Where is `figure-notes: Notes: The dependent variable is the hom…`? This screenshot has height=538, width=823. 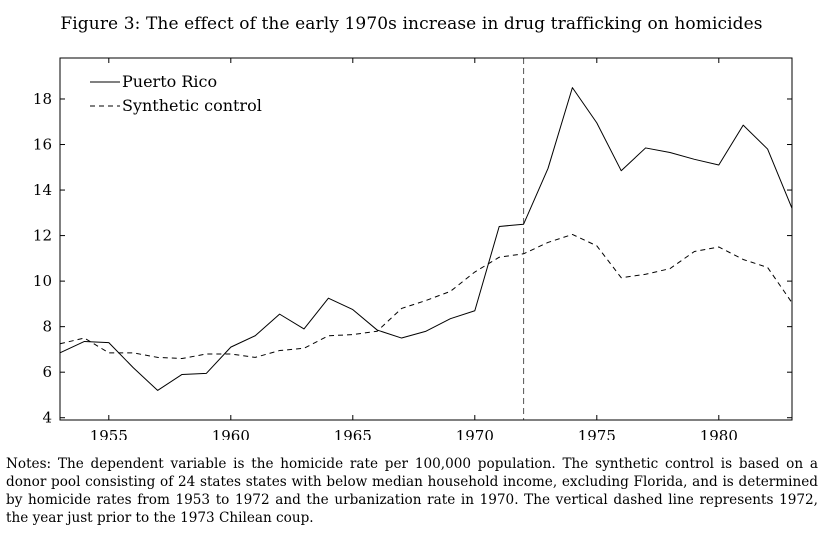
figure-notes: Notes: The dependent variable is the hom… is located at coordinates (412, 491).